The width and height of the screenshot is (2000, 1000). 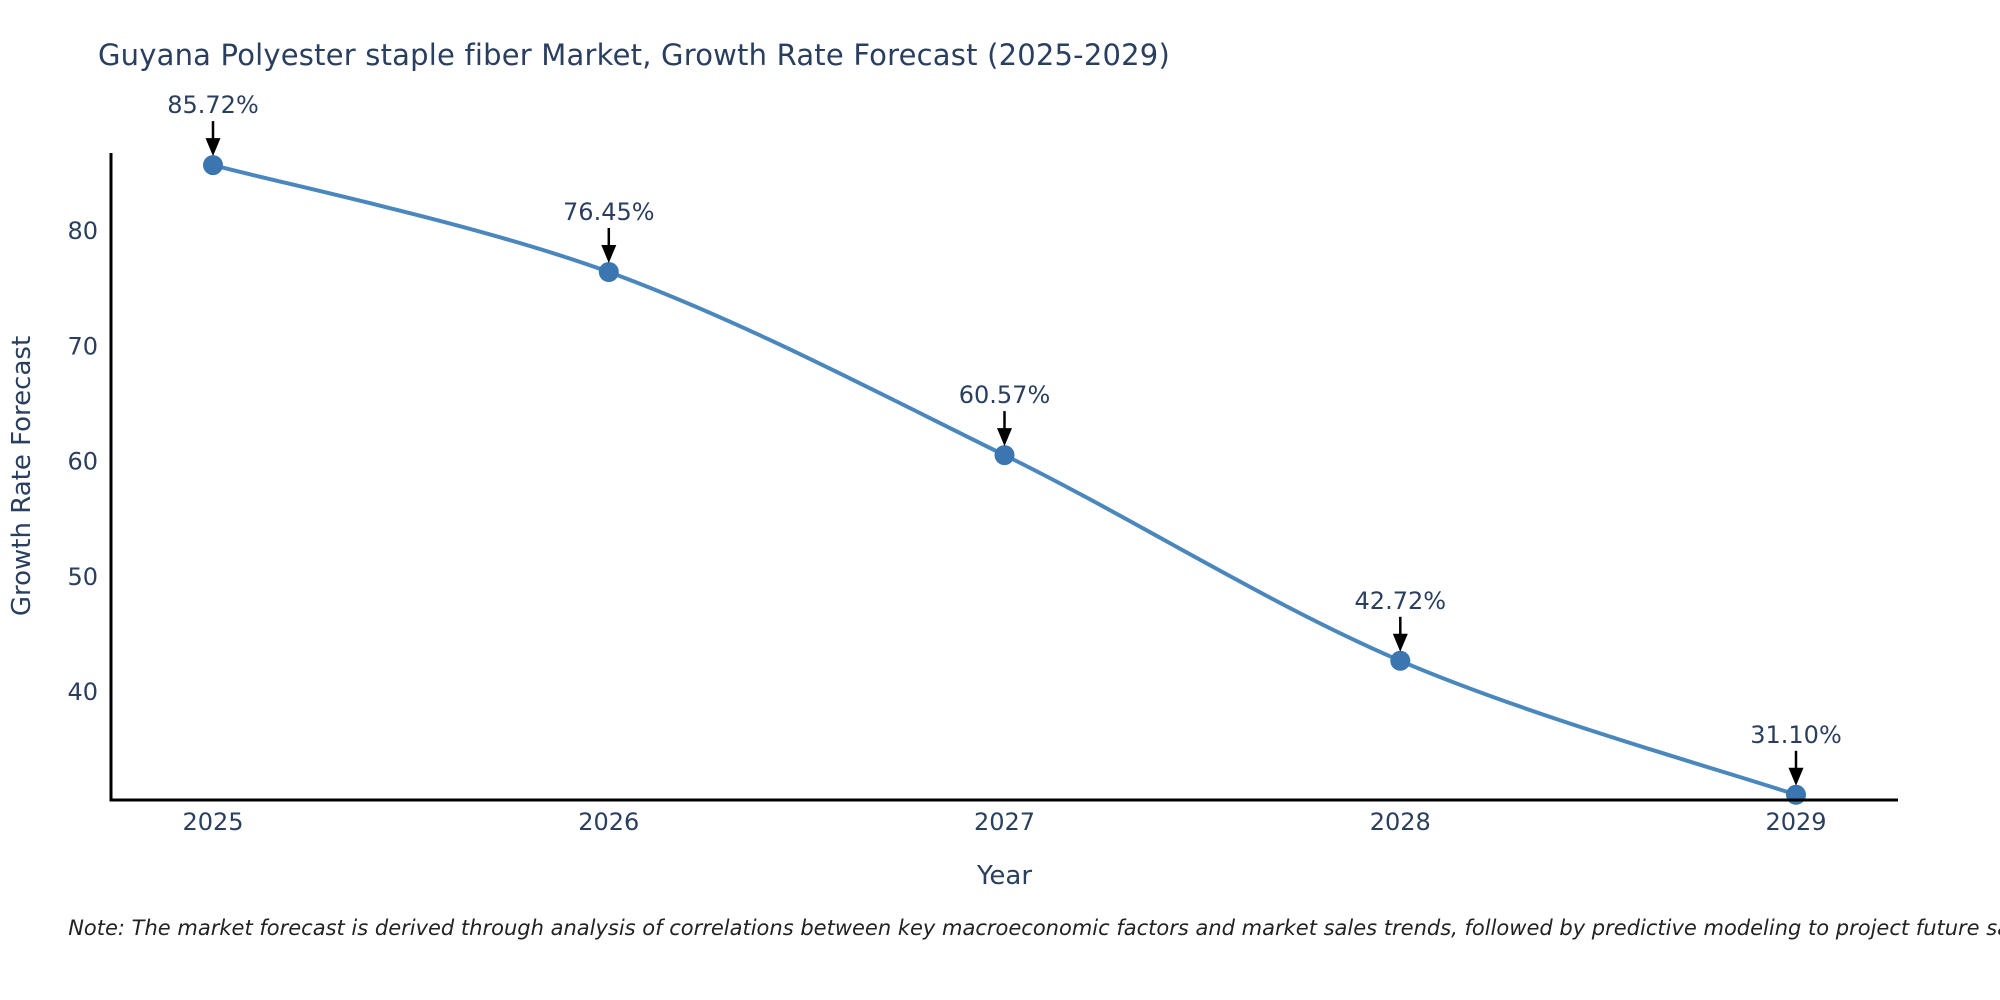 I want to click on point-value-label: 42.72%, so click(x=1401, y=601).